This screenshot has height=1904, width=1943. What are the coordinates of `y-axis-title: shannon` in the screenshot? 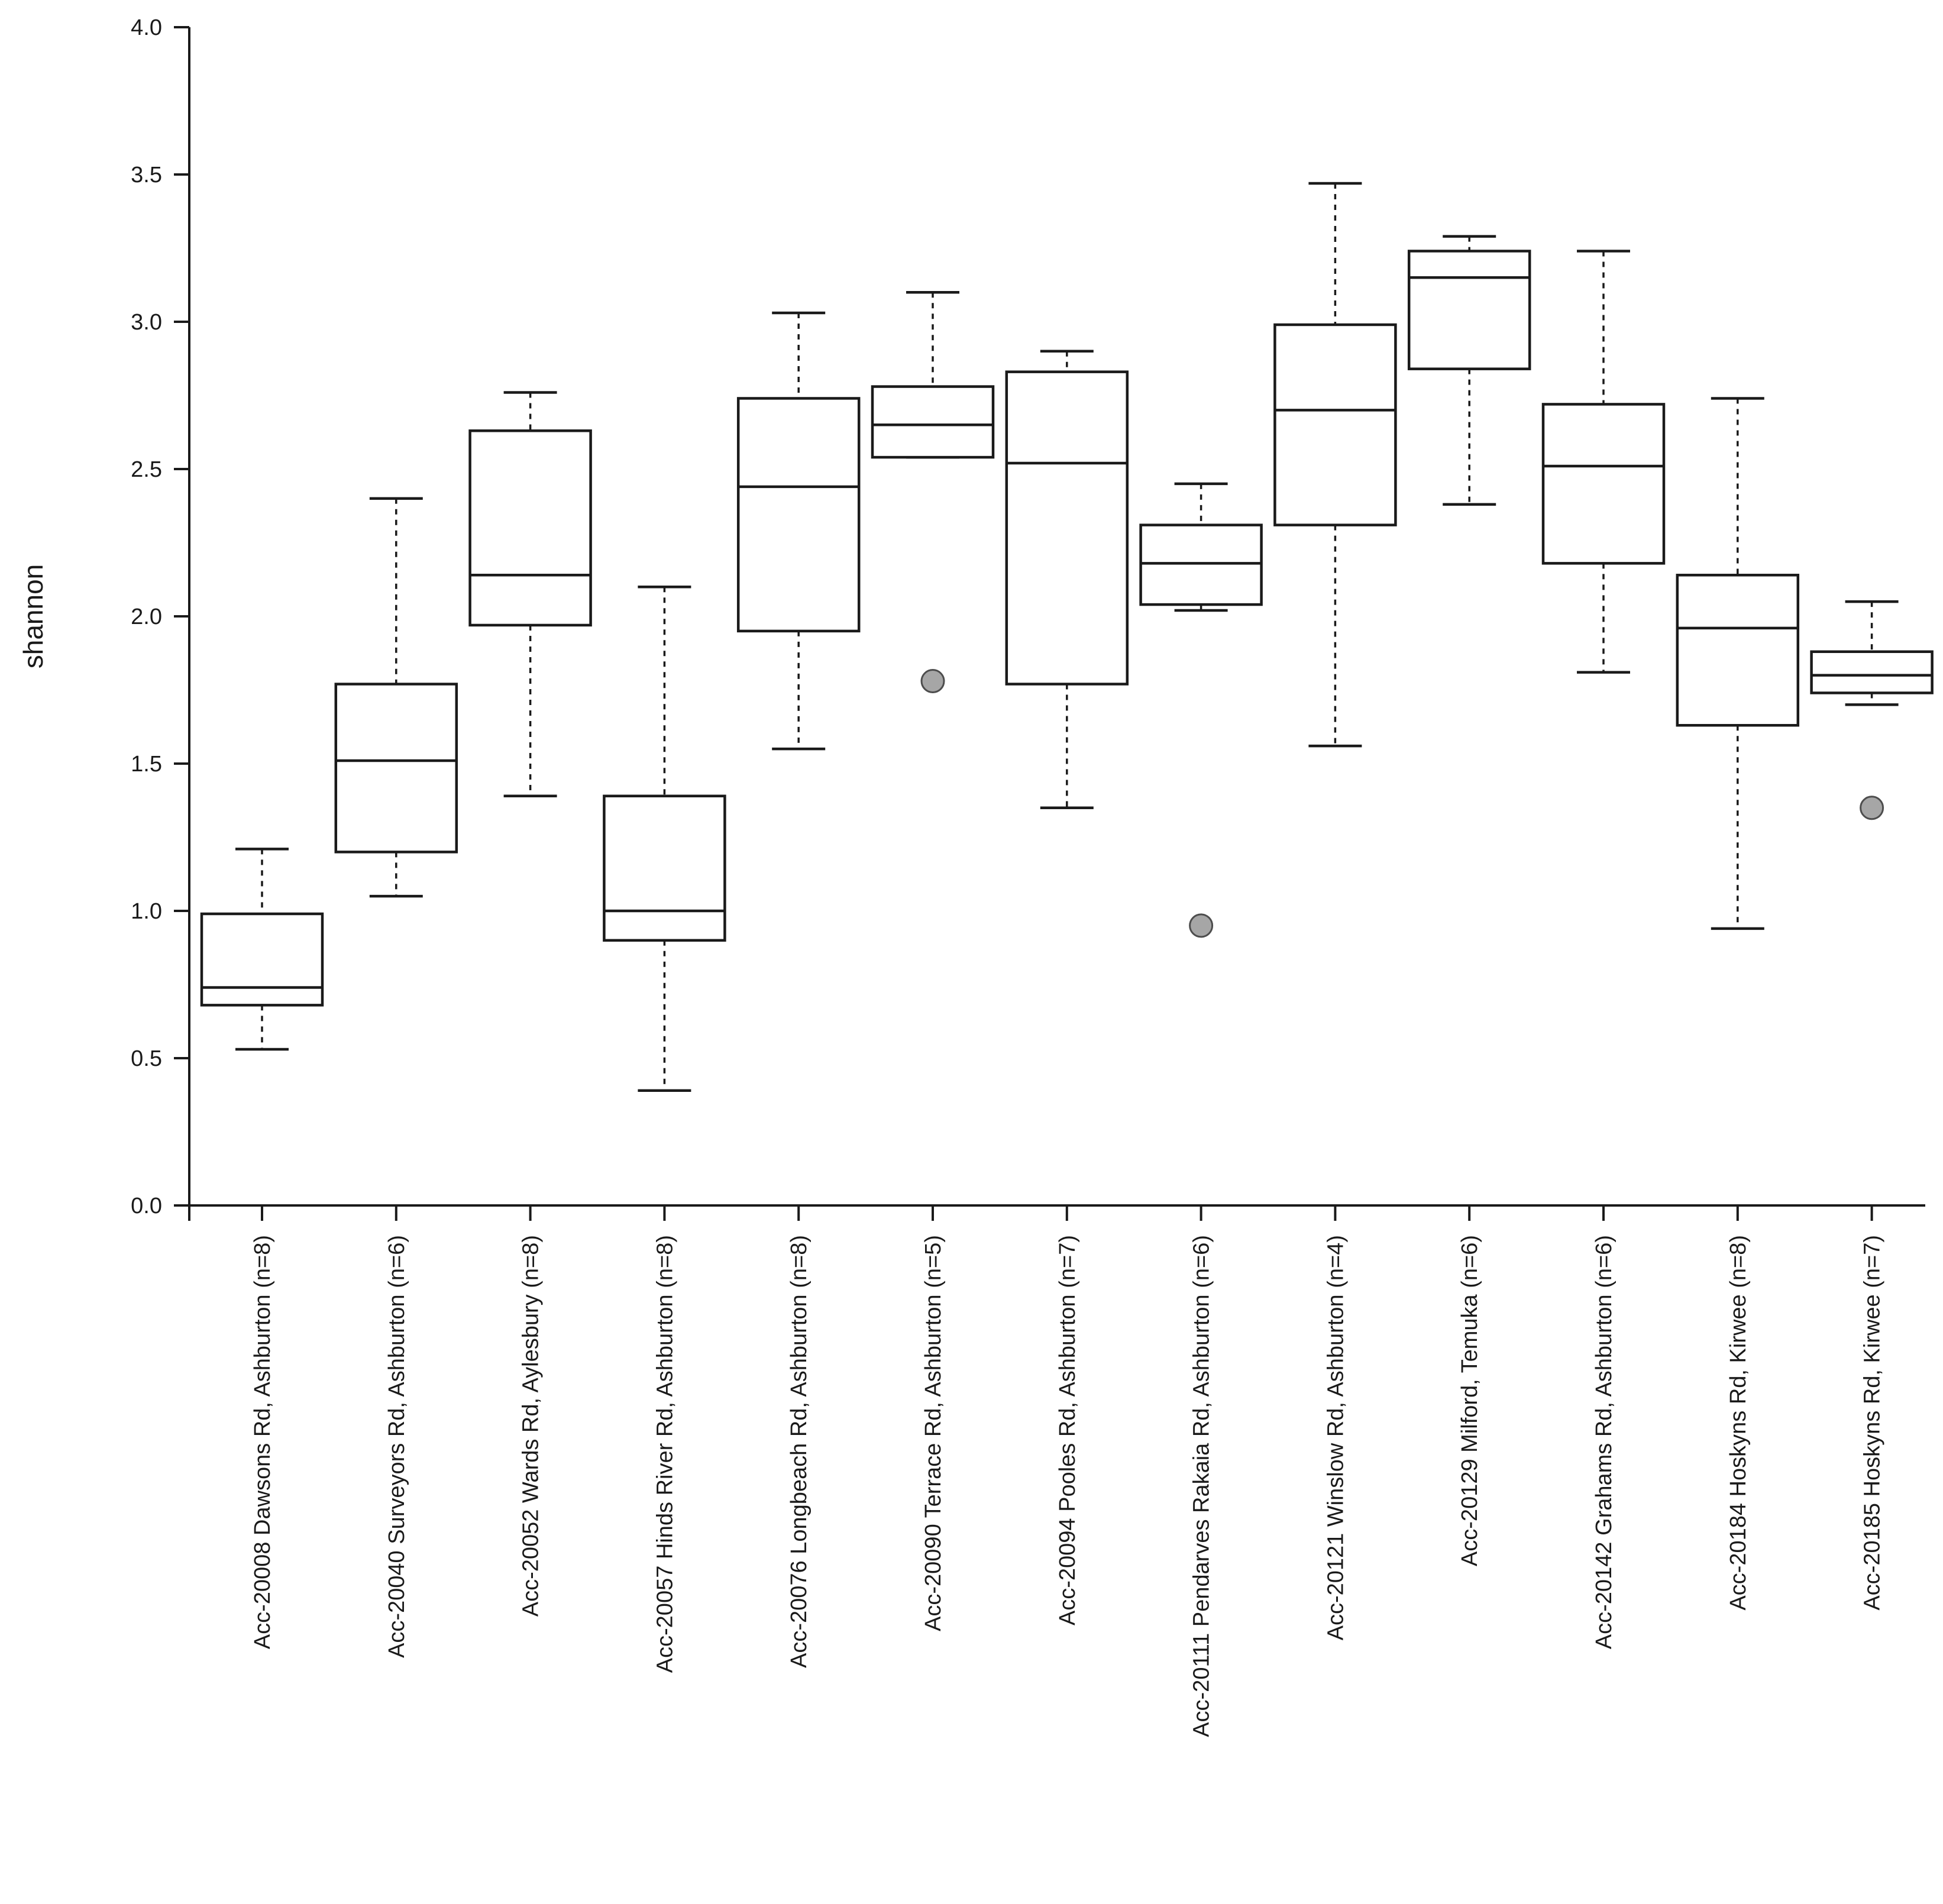 It's located at (33, 616).